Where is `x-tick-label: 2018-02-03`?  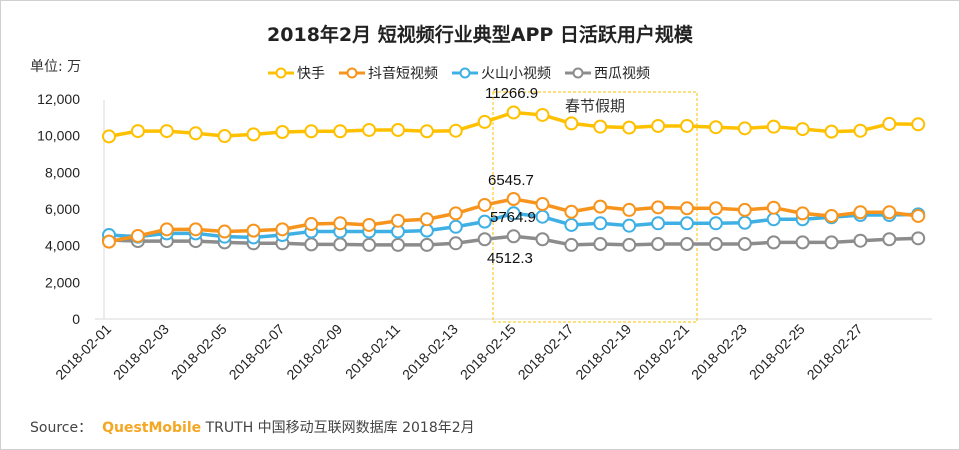
x-tick-label: 2018-02-03 is located at coordinates (141, 352).